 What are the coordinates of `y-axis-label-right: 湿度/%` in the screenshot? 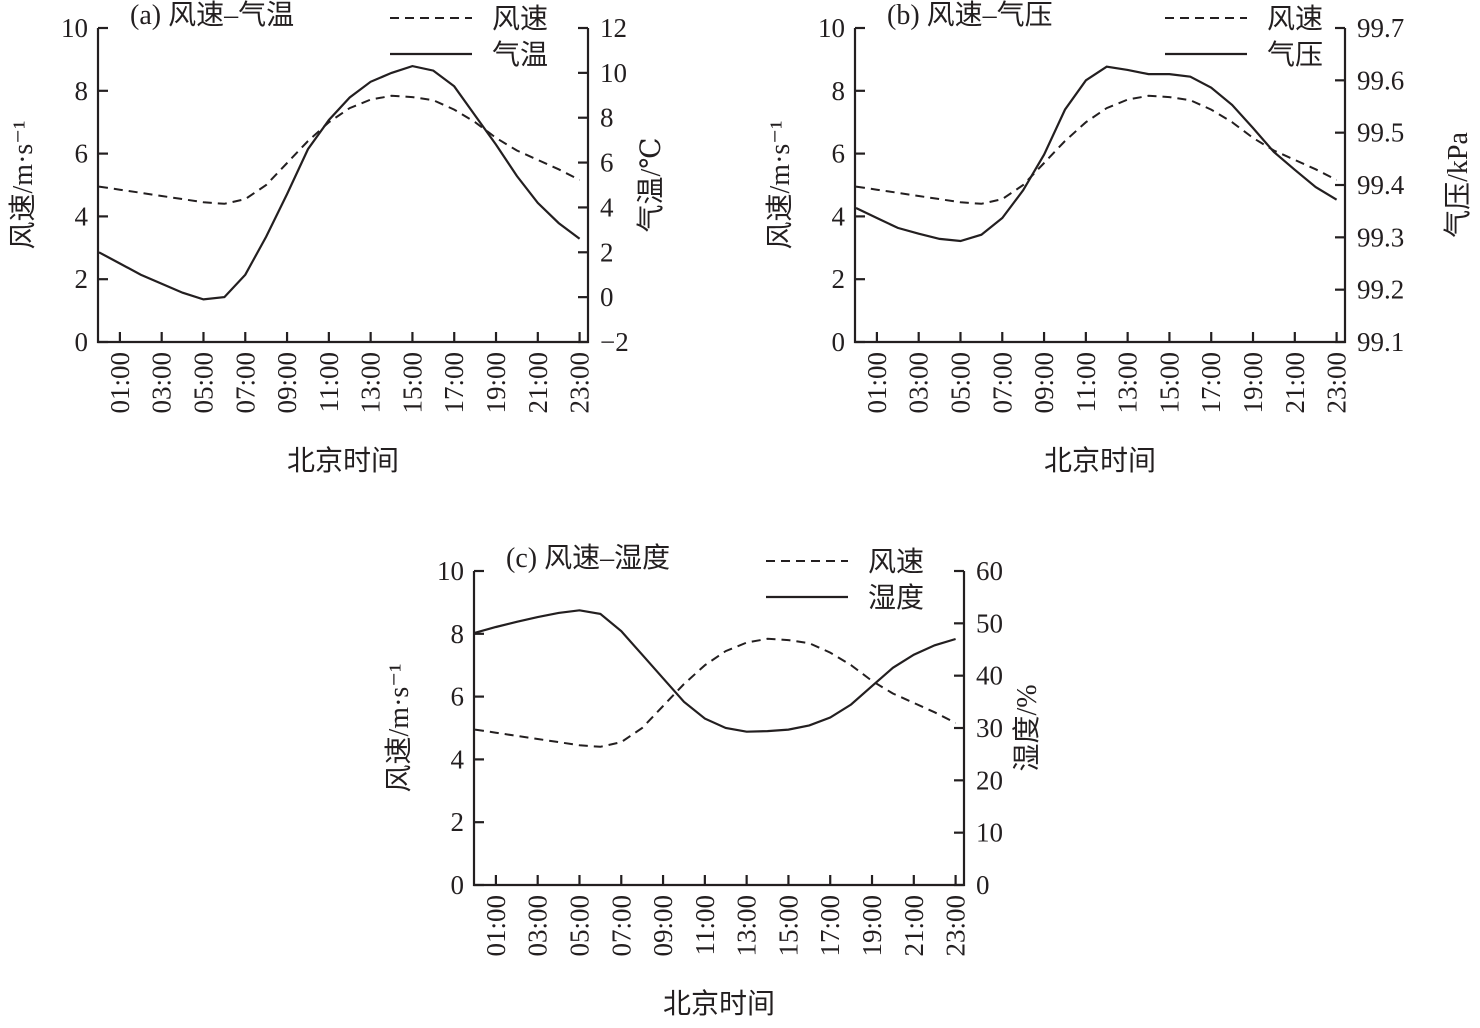 It's located at (1027, 727).